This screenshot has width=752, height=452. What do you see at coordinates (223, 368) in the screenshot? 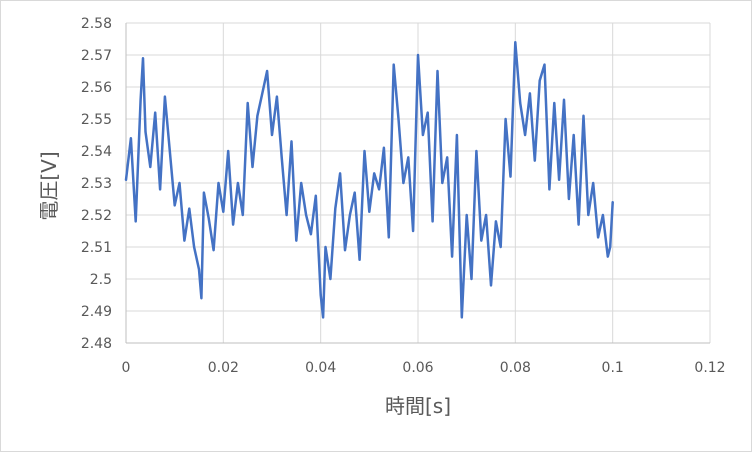
I see `x-tick-label: 0.02` at bounding box center [223, 368].